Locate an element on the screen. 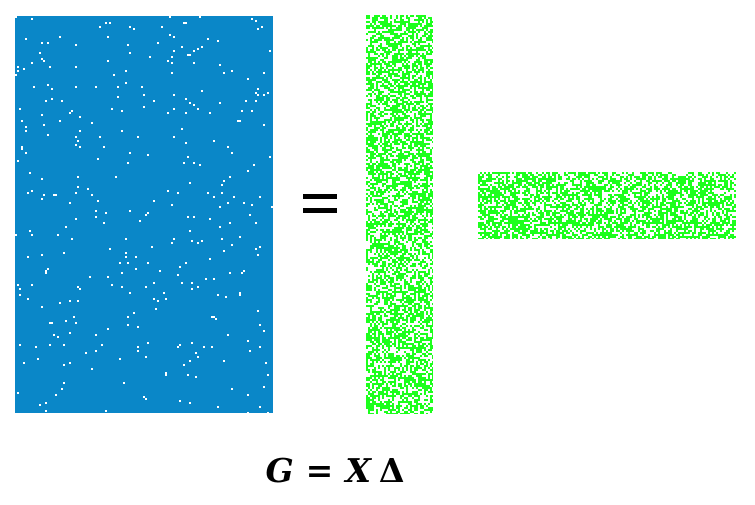  equation-lhs: G is located at coordinates (279, 470).